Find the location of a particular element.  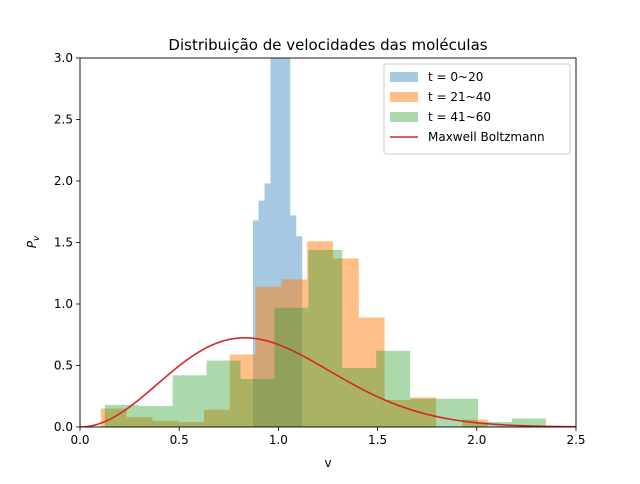

legend-label: Maxwell Boltzmann is located at coordinates (486, 137).